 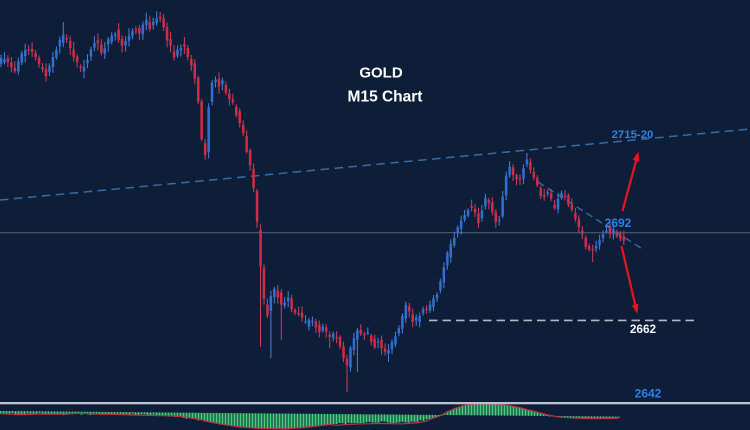 What do you see at coordinates (618, 223) in the screenshot?
I see `svg-text: 2692` at bounding box center [618, 223].